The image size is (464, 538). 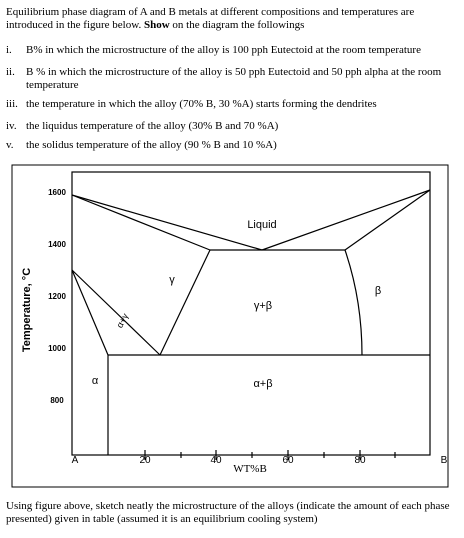 I want to click on item-number: i., so click(x=9, y=50).